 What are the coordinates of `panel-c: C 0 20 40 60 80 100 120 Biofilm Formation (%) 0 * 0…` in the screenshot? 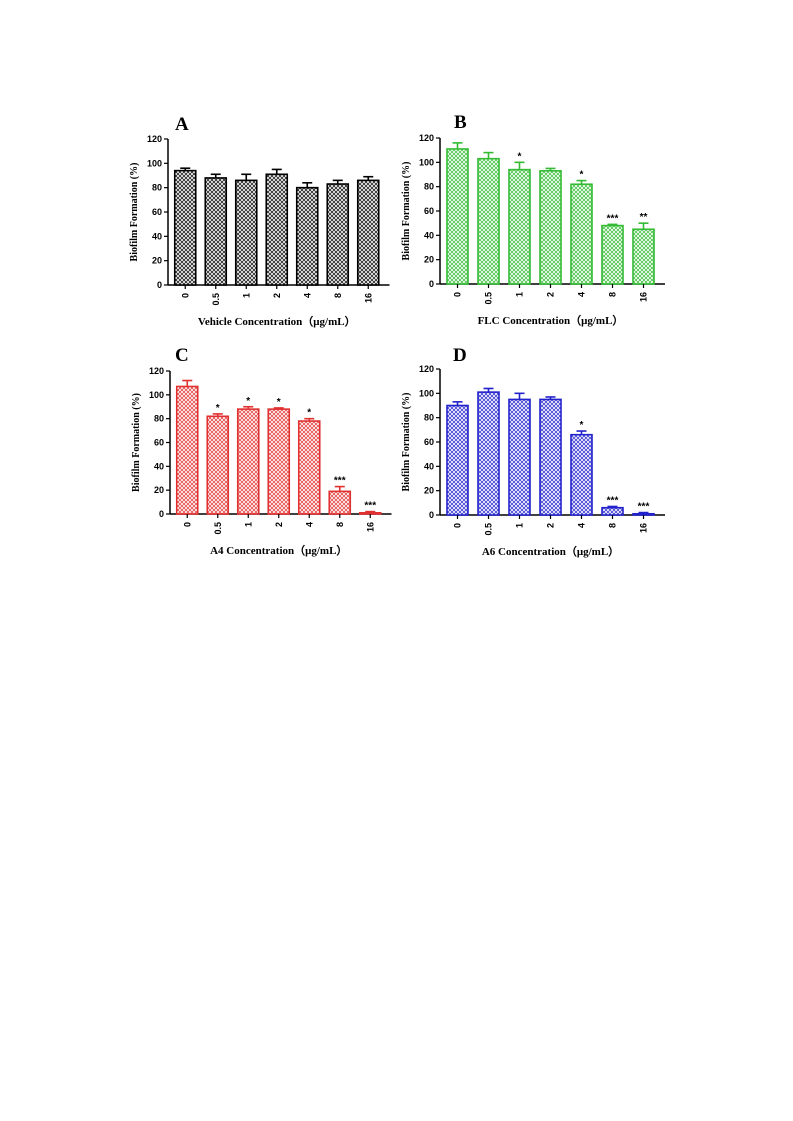 It's located at (261, 451).